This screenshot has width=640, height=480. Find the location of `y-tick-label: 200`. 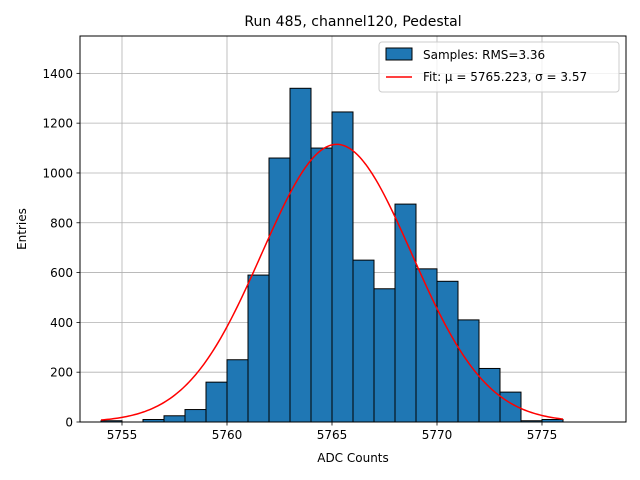

y-tick-label: 200 is located at coordinates (61, 373).